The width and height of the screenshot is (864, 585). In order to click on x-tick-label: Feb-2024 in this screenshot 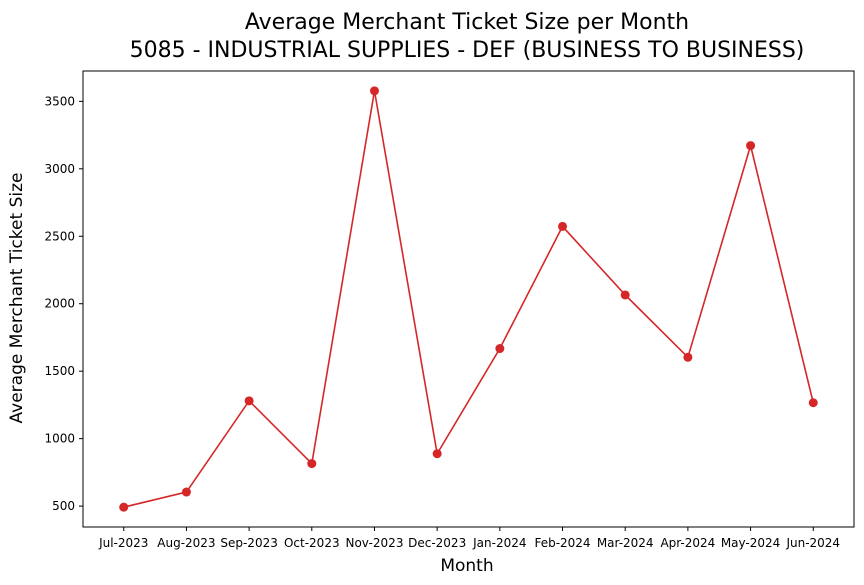, I will do `click(562, 543)`.